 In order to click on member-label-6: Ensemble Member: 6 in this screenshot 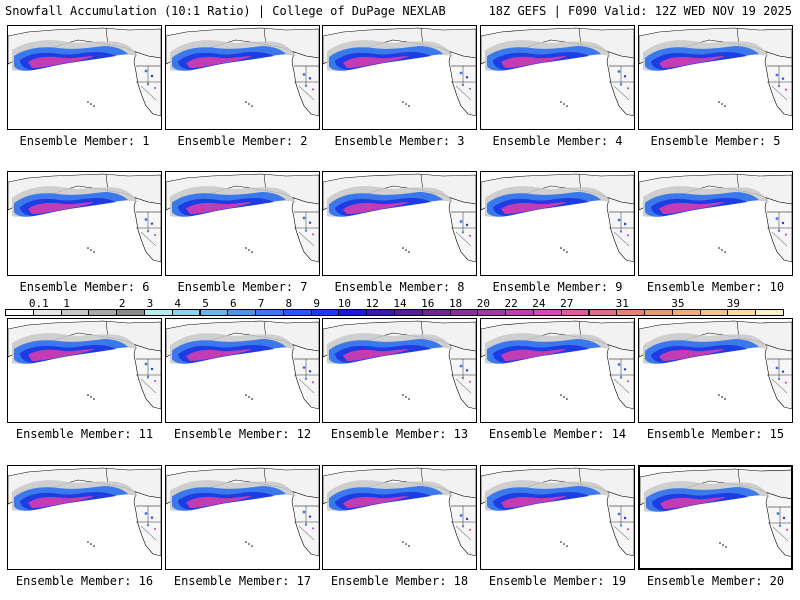, I will do `click(84, 287)`.